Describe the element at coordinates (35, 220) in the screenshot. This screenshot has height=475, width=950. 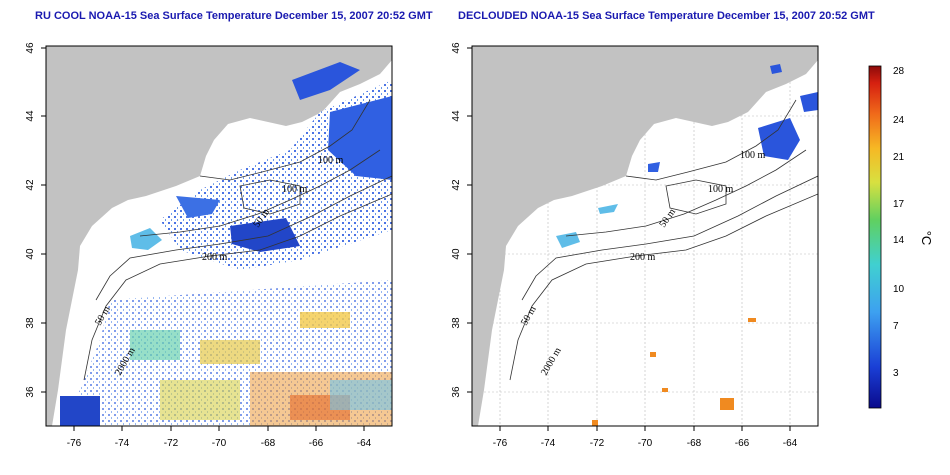
I see `left-lat-axis: 46 44 42 40 38 36` at that location.